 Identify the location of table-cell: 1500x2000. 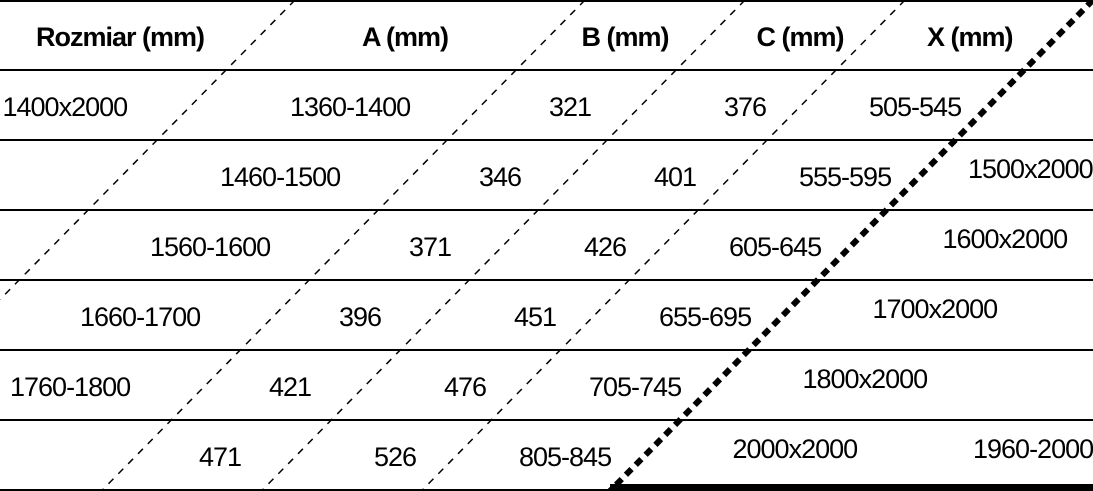
(1030, 169).